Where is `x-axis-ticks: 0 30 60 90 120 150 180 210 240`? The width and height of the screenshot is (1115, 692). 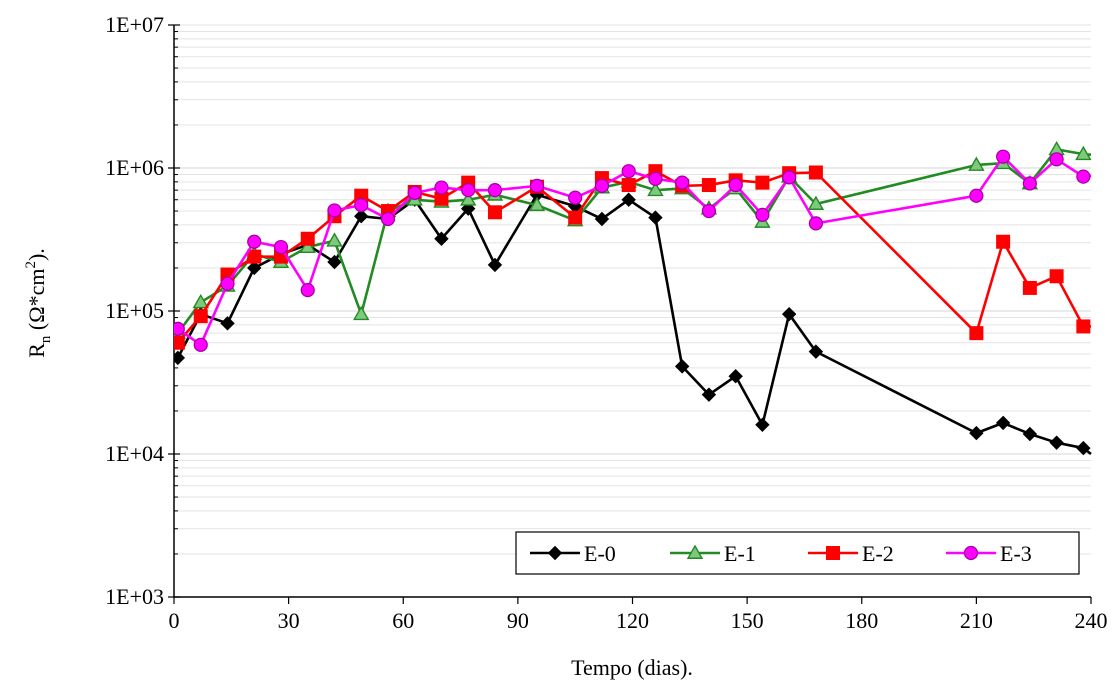
x-axis-ticks: 0 30 60 90 120 150 180 210 240 is located at coordinates (638, 615).